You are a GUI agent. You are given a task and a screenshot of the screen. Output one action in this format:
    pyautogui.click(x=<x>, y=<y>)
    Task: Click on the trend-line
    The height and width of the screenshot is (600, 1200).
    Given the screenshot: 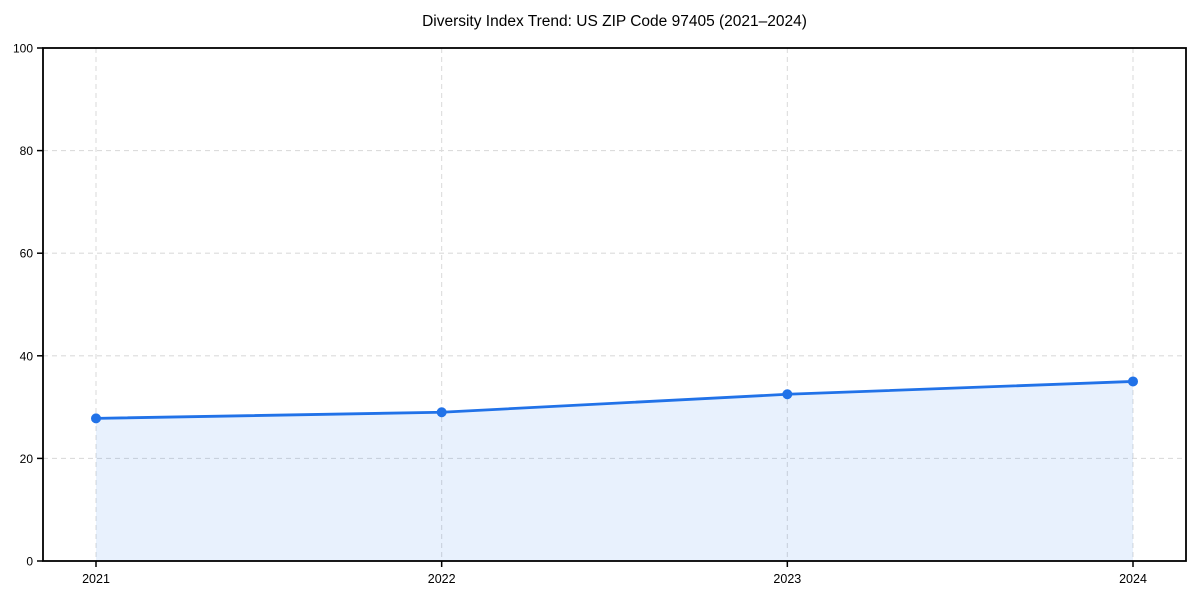 What is the action you would take?
    pyautogui.click(x=614, y=400)
    